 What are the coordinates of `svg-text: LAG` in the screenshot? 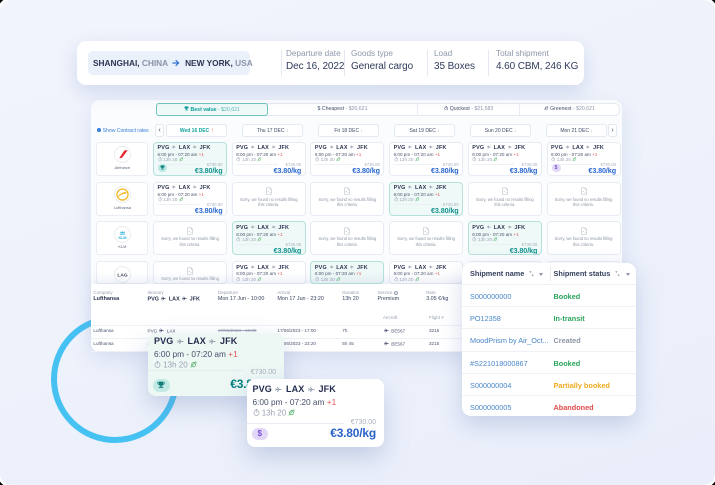 It's located at (122, 275).